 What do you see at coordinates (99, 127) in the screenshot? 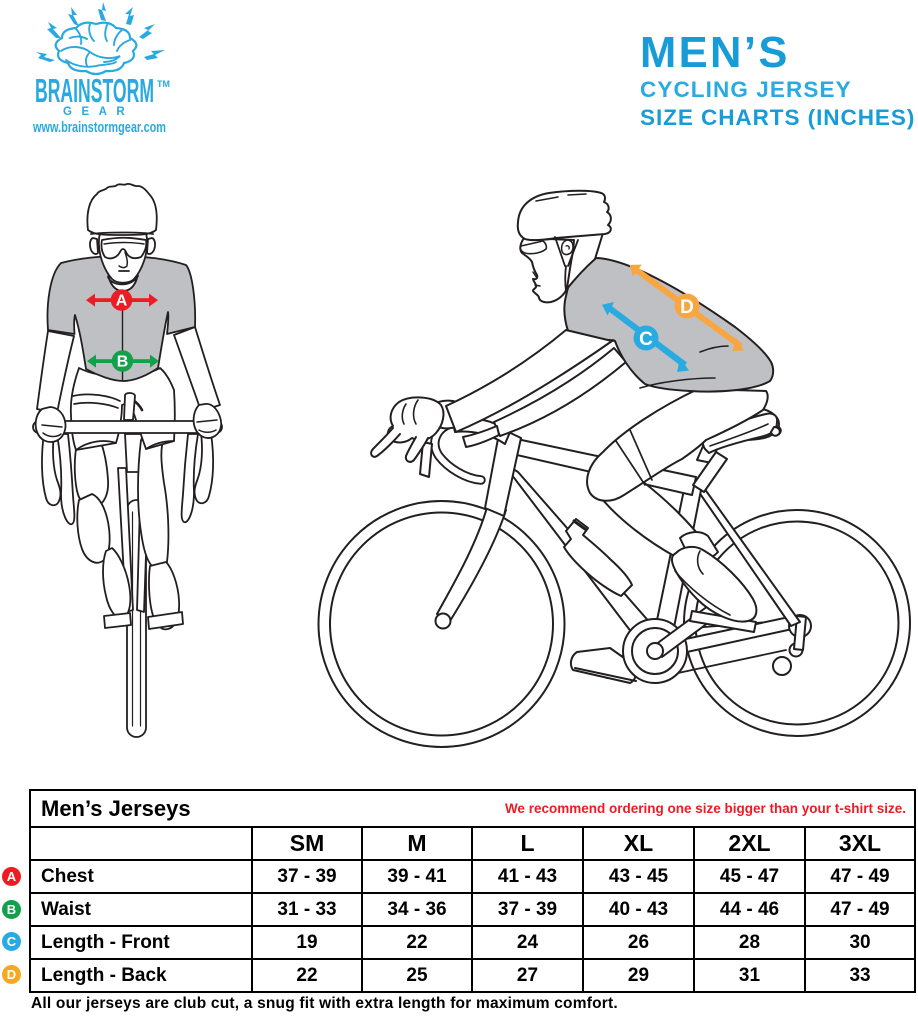
I see `svg-text: www.brainstormgear.com` at bounding box center [99, 127].